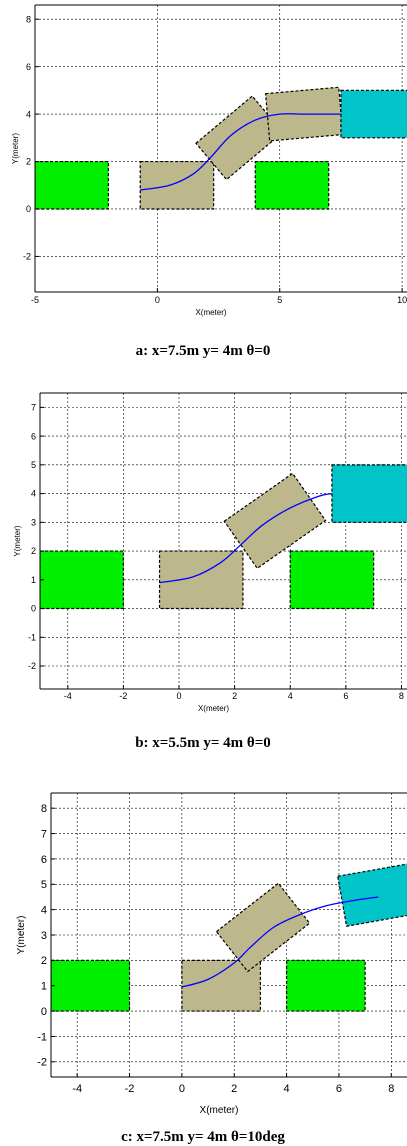 The height and width of the screenshot is (1146, 407). Describe the element at coordinates (203, 1137) in the screenshot. I see `caption-c: c: x=7.5m y= 4m θ=10deg` at that location.